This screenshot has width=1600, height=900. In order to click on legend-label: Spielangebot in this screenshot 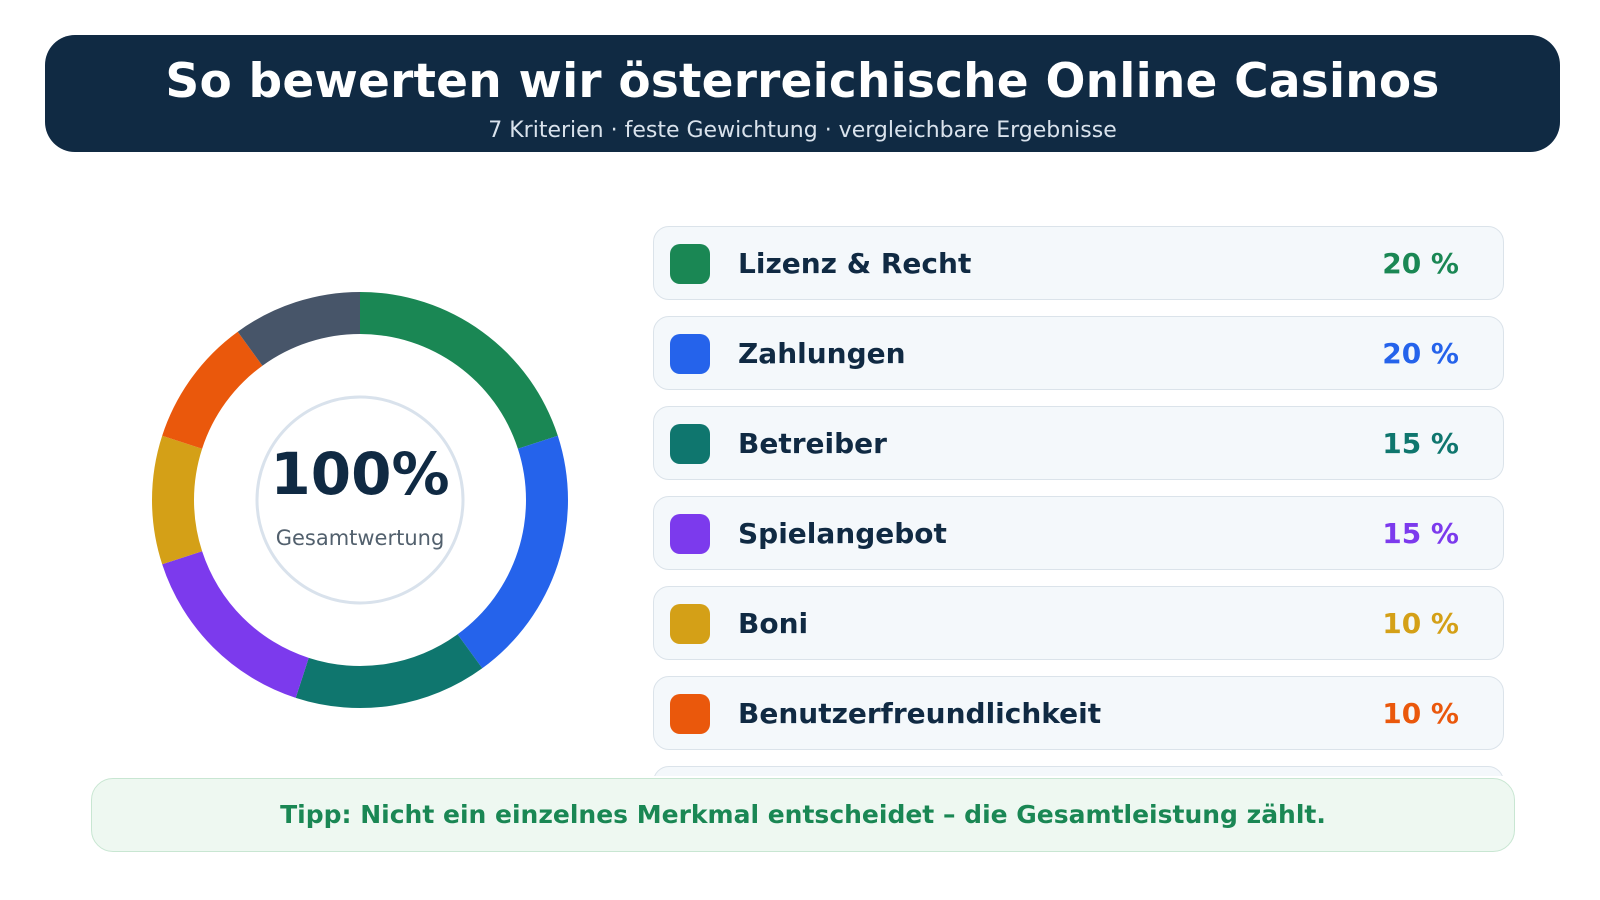, I will do `click(842, 533)`.